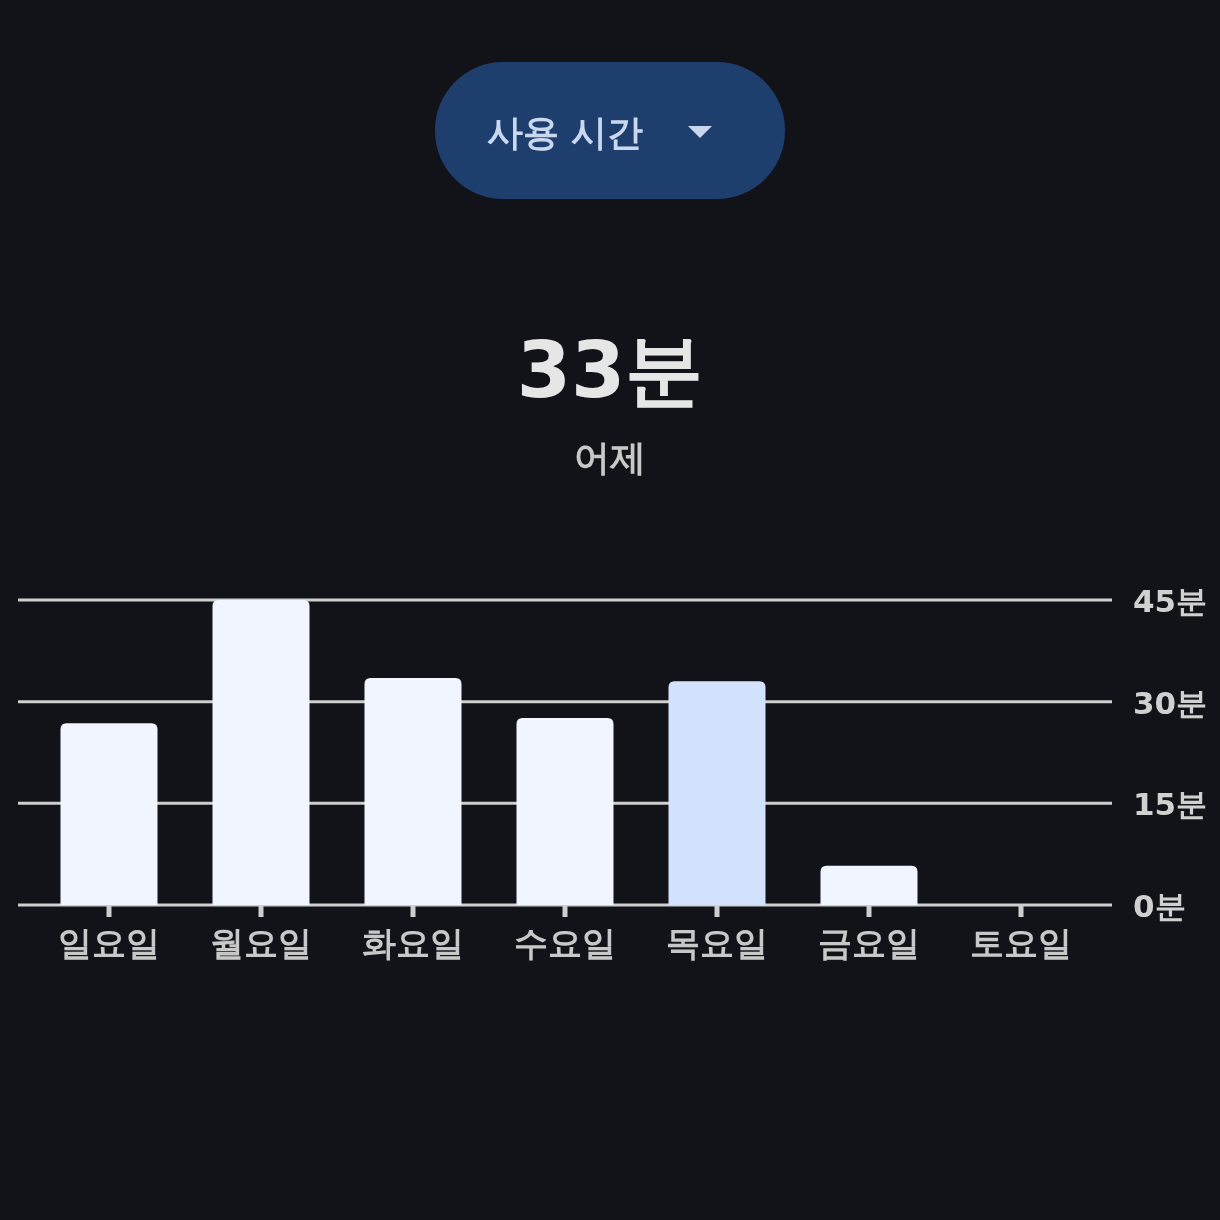  Describe the element at coordinates (1159, 906) in the screenshot. I see `y-tick-label: 0분` at that location.